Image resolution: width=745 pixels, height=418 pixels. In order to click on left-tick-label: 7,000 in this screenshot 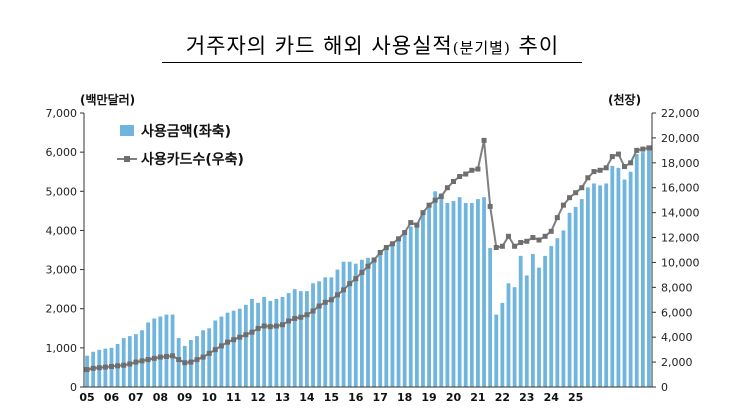, I will do `click(62, 113)`.